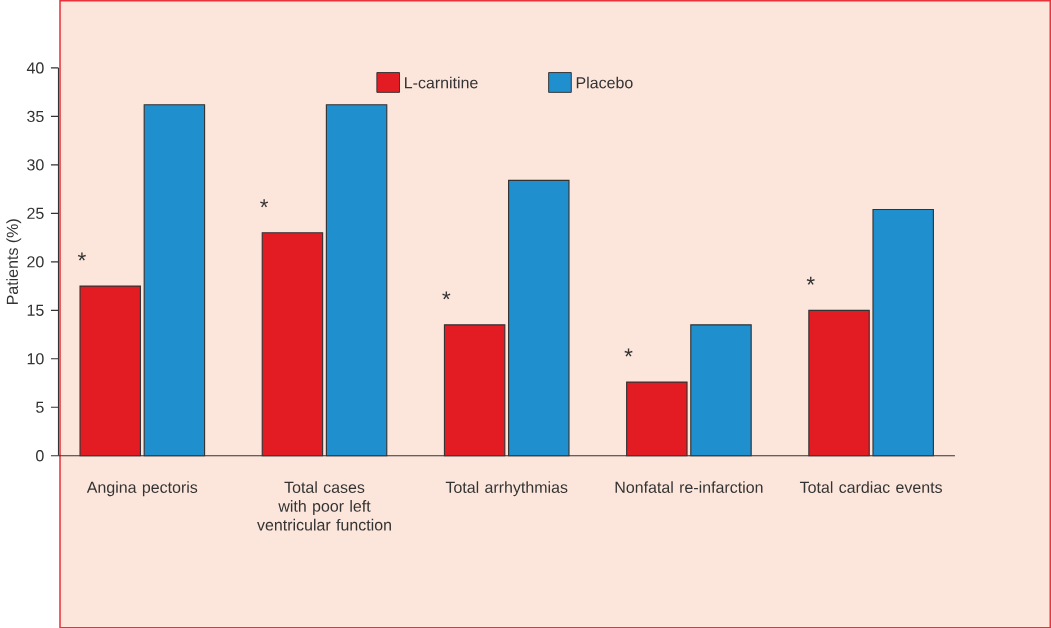 The width and height of the screenshot is (1051, 628). Describe the element at coordinates (35, 213) in the screenshot. I see `y-tick-label: 25` at that location.